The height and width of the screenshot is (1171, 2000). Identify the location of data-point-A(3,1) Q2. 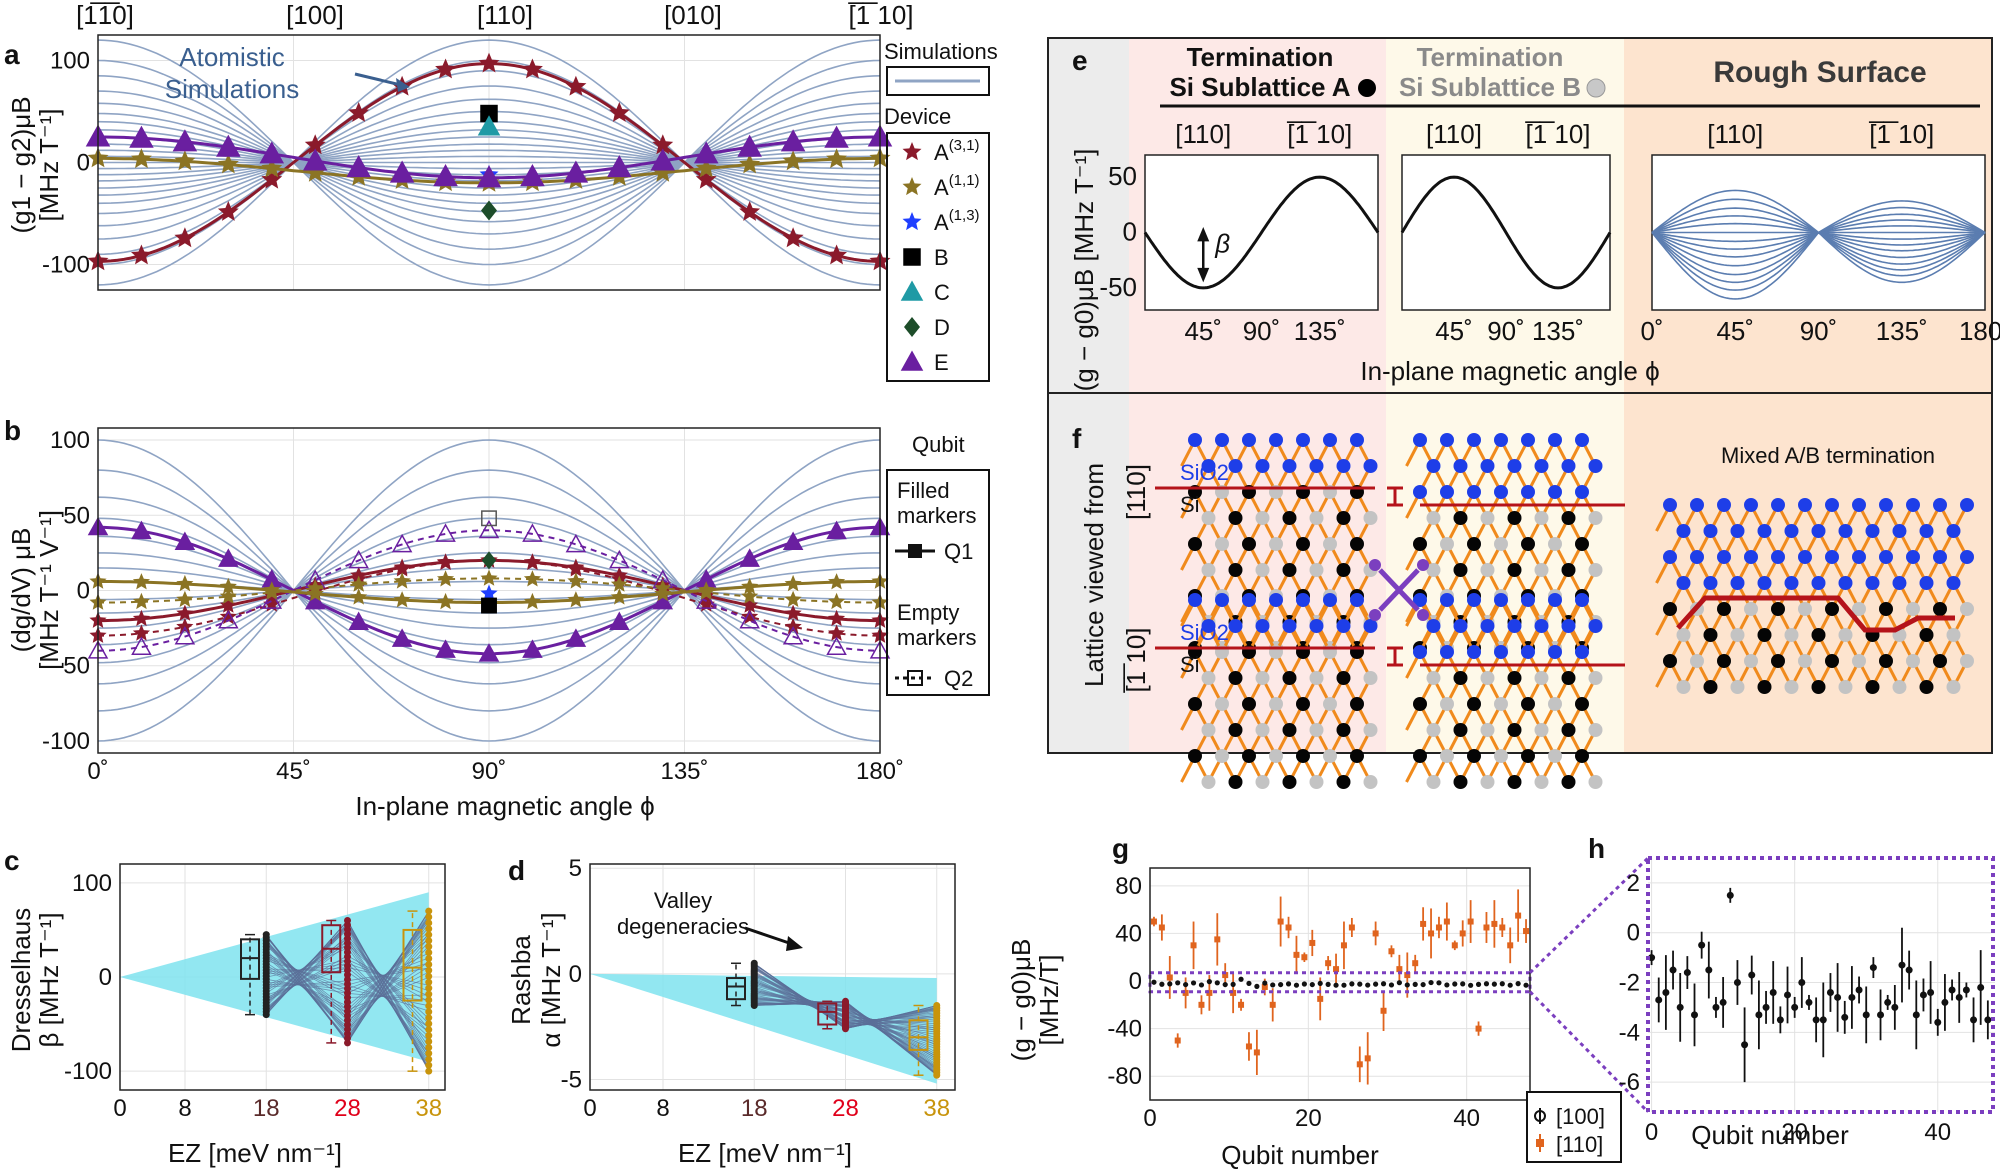
(793, 626).